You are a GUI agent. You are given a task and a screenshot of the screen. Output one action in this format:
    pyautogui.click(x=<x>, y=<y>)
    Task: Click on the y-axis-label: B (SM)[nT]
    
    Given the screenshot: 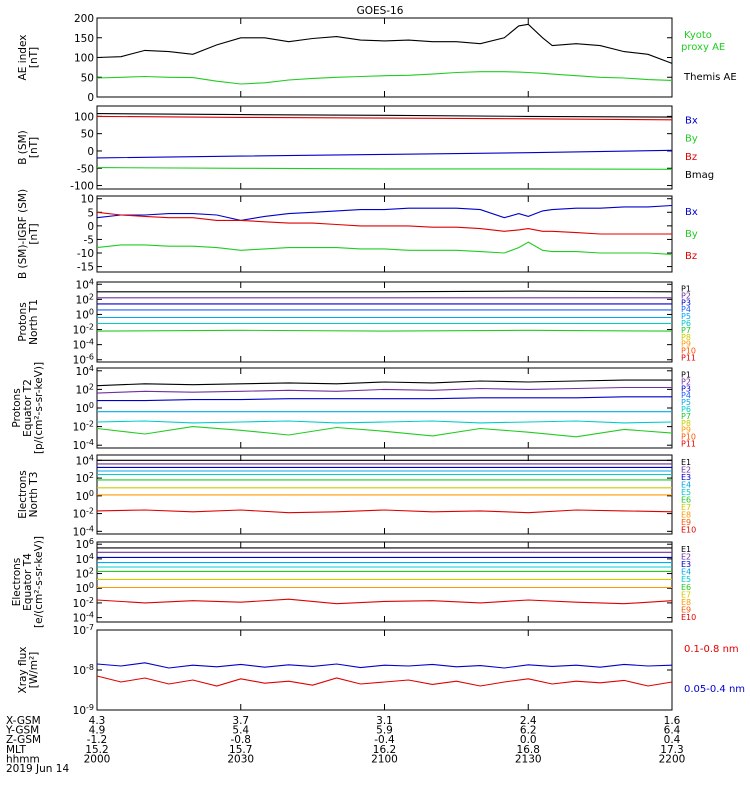 What is the action you would take?
    pyautogui.click(x=28, y=147)
    